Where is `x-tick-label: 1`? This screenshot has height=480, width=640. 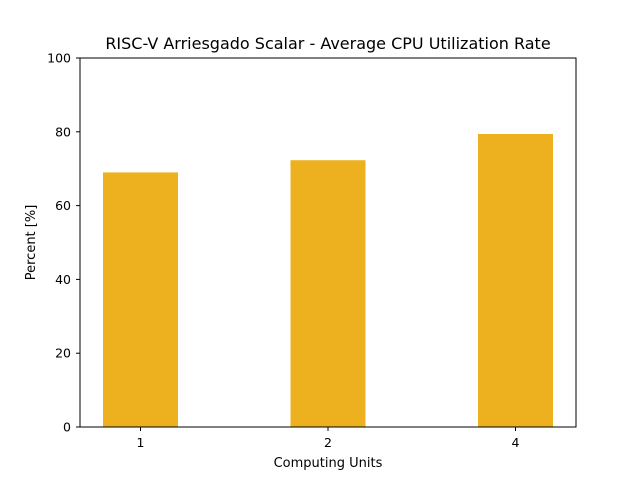
x-tick-label: 1 is located at coordinates (141, 442).